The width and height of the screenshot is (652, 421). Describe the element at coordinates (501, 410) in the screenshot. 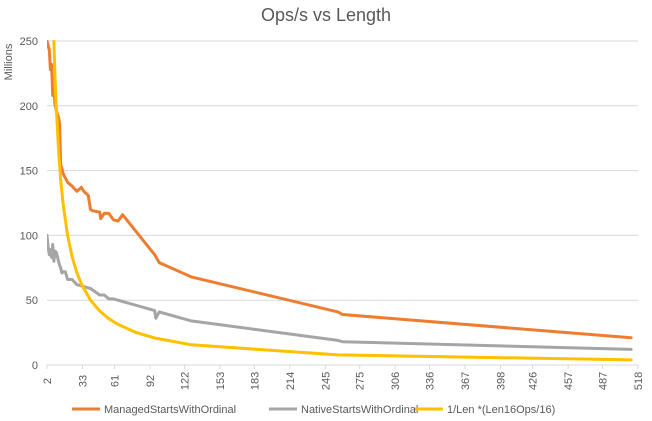

I see `legend-label: 1/Len *(Len16Ops/16)` at that location.